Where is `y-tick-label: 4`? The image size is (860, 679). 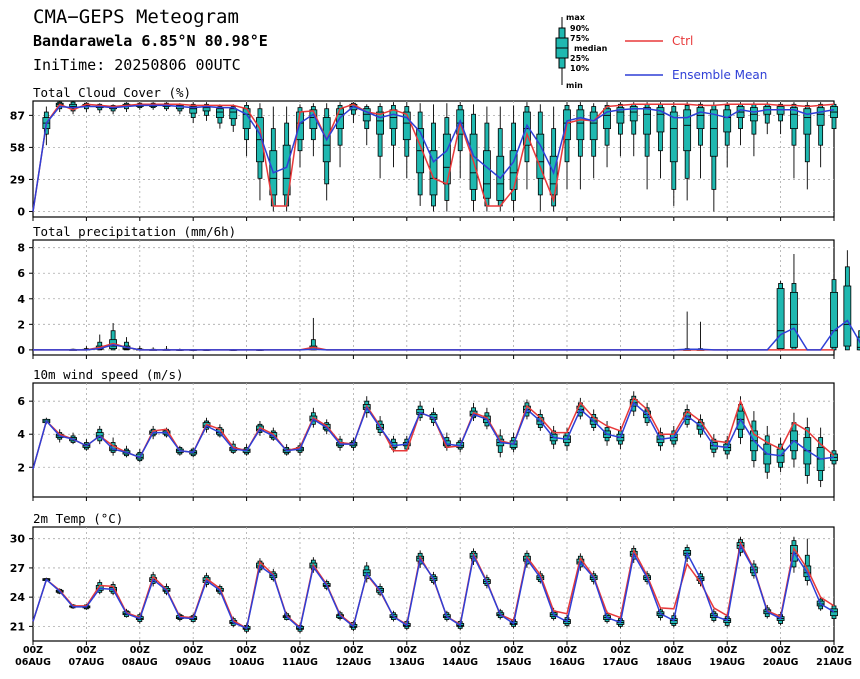 y-tick-label: 4 is located at coordinates (21, 434).